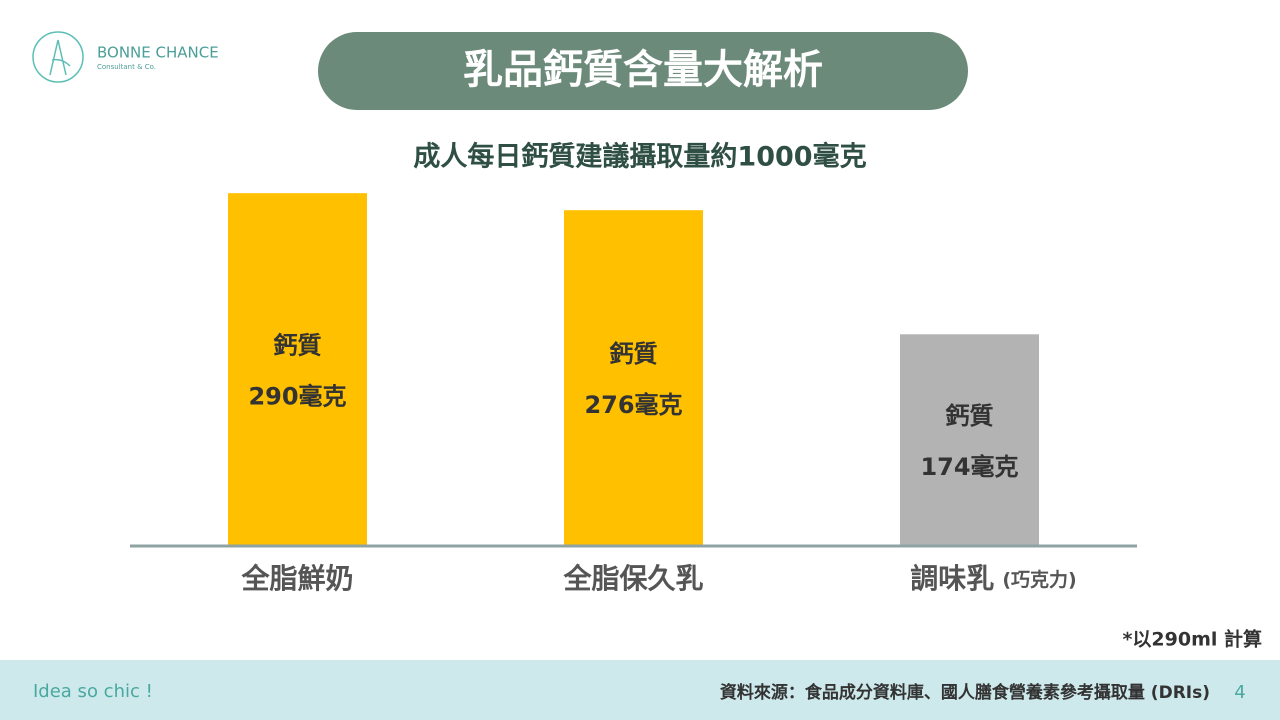 The width and height of the screenshot is (1280, 720). What do you see at coordinates (297, 397) in the screenshot?
I see `value-label: 290毫克` at bounding box center [297, 397].